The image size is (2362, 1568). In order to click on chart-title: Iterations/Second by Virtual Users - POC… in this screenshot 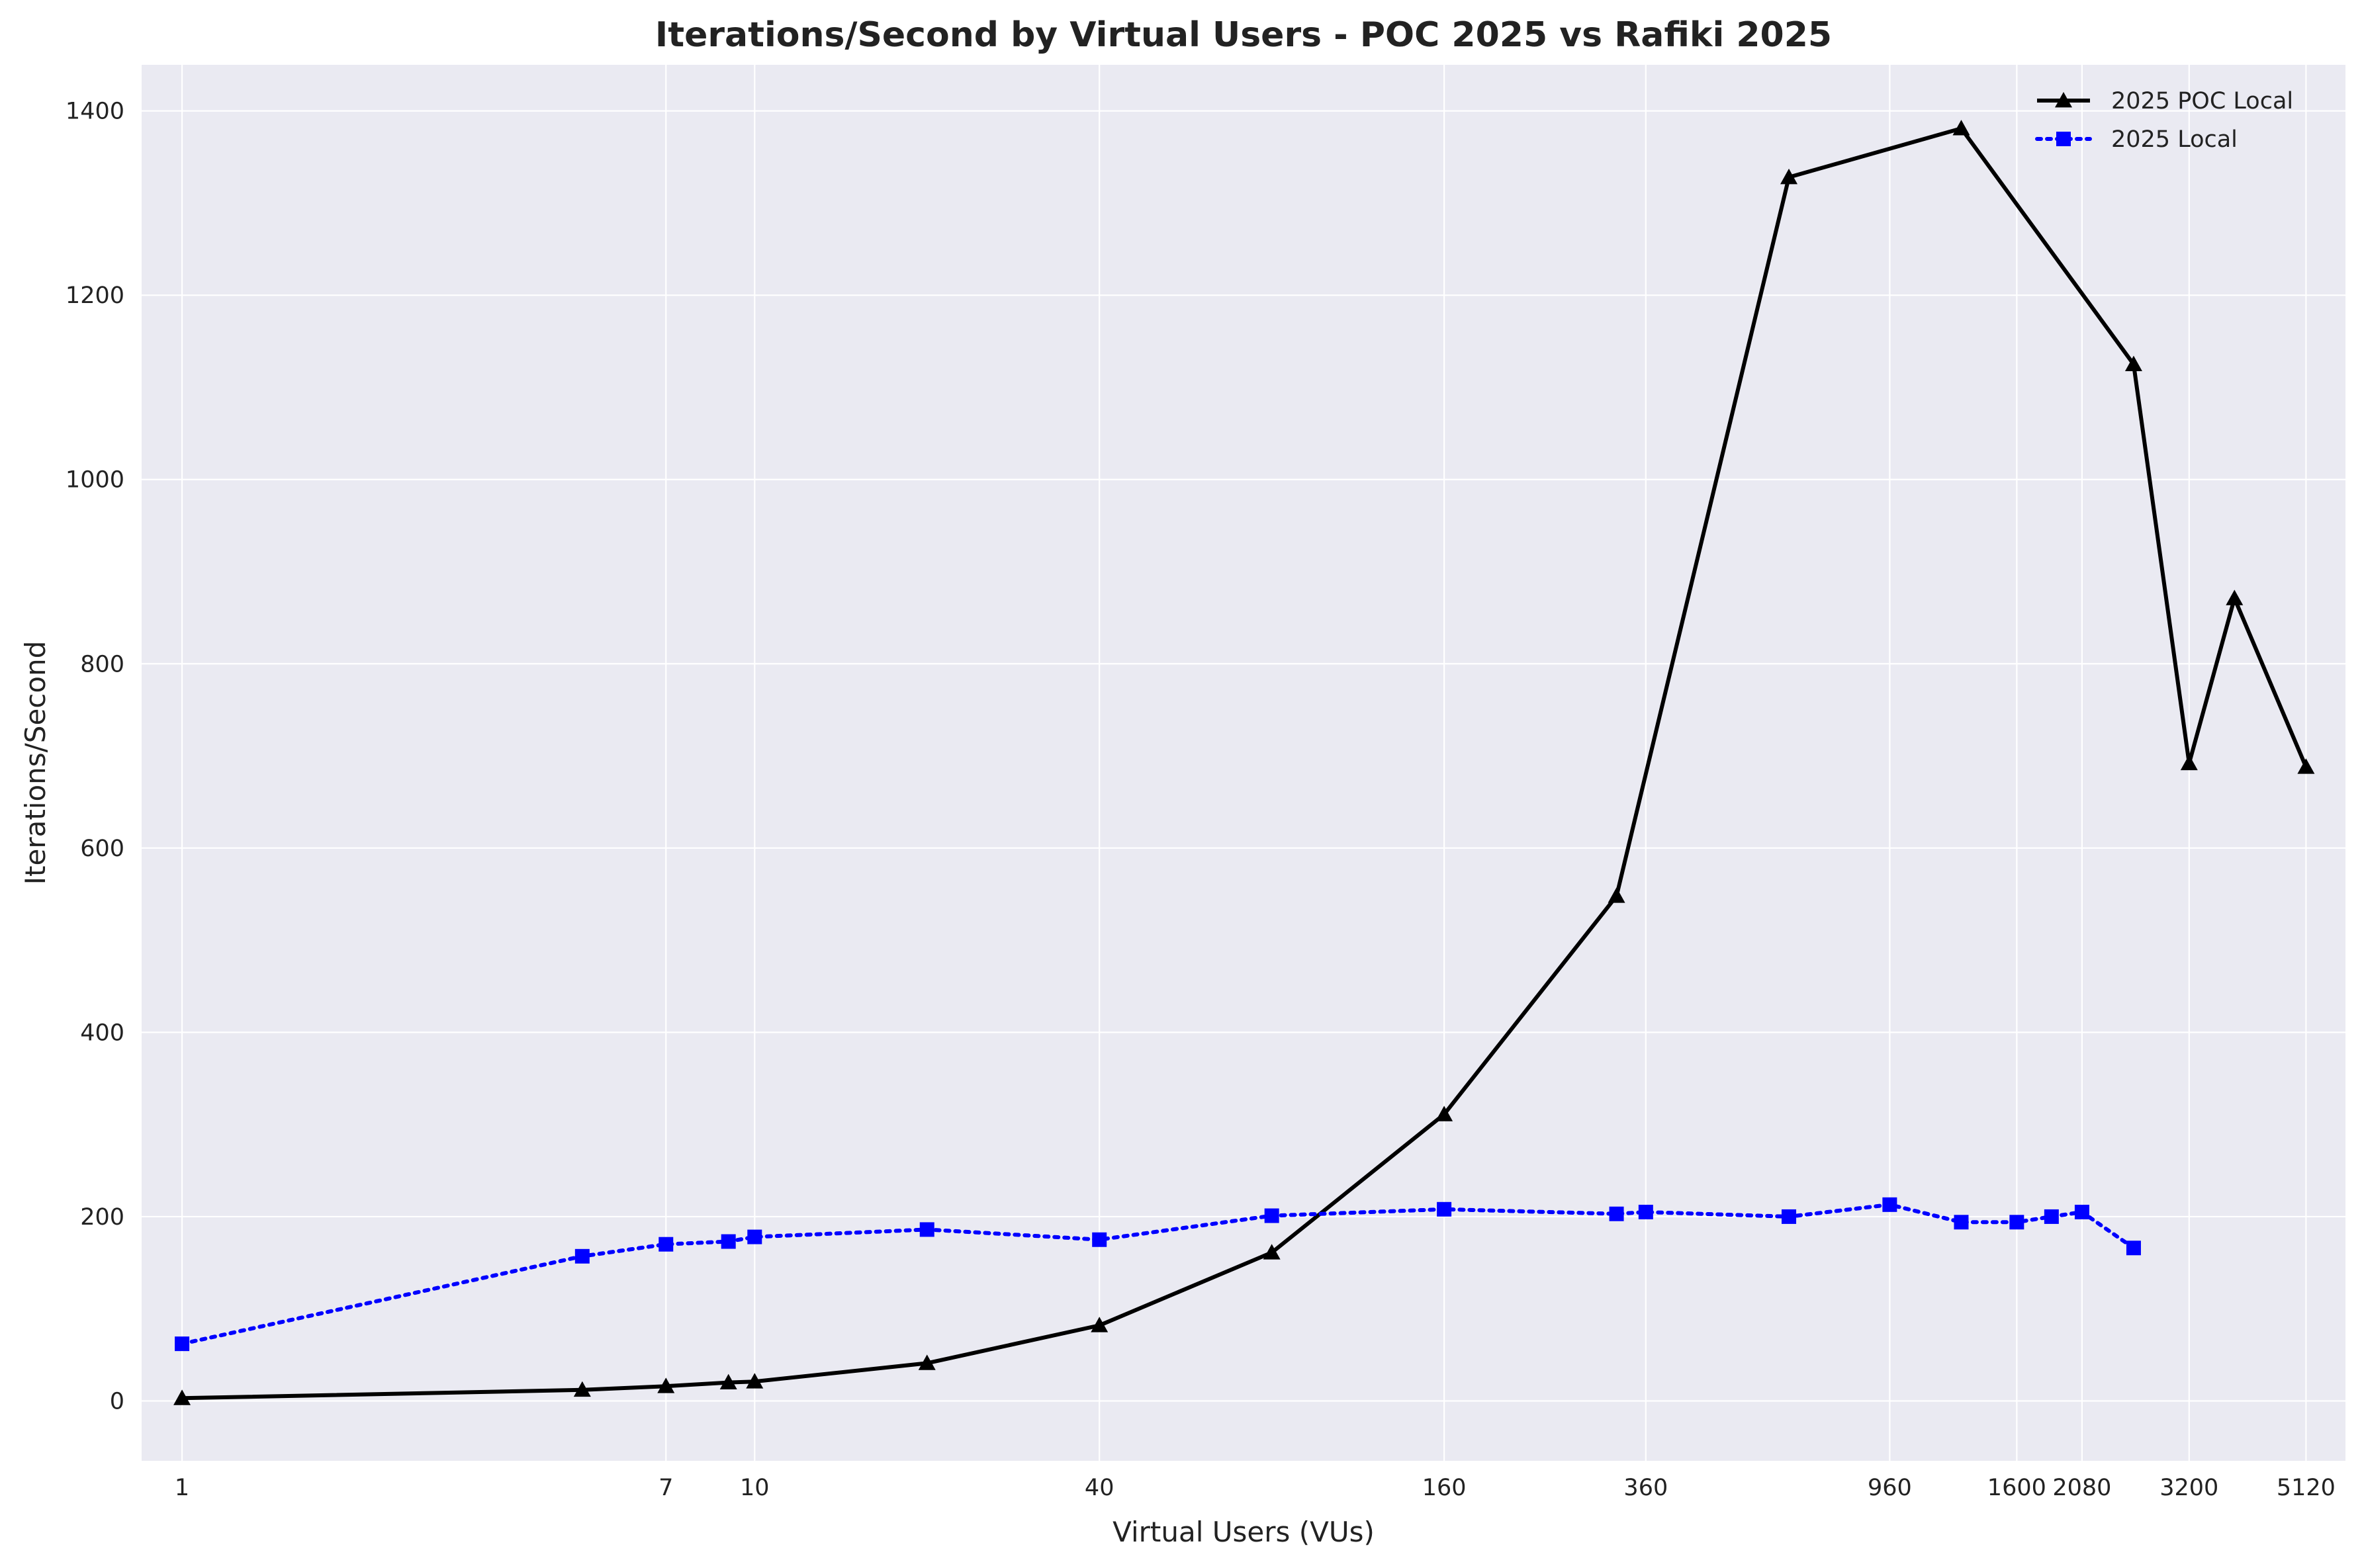, I will do `click(1243, 35)`.